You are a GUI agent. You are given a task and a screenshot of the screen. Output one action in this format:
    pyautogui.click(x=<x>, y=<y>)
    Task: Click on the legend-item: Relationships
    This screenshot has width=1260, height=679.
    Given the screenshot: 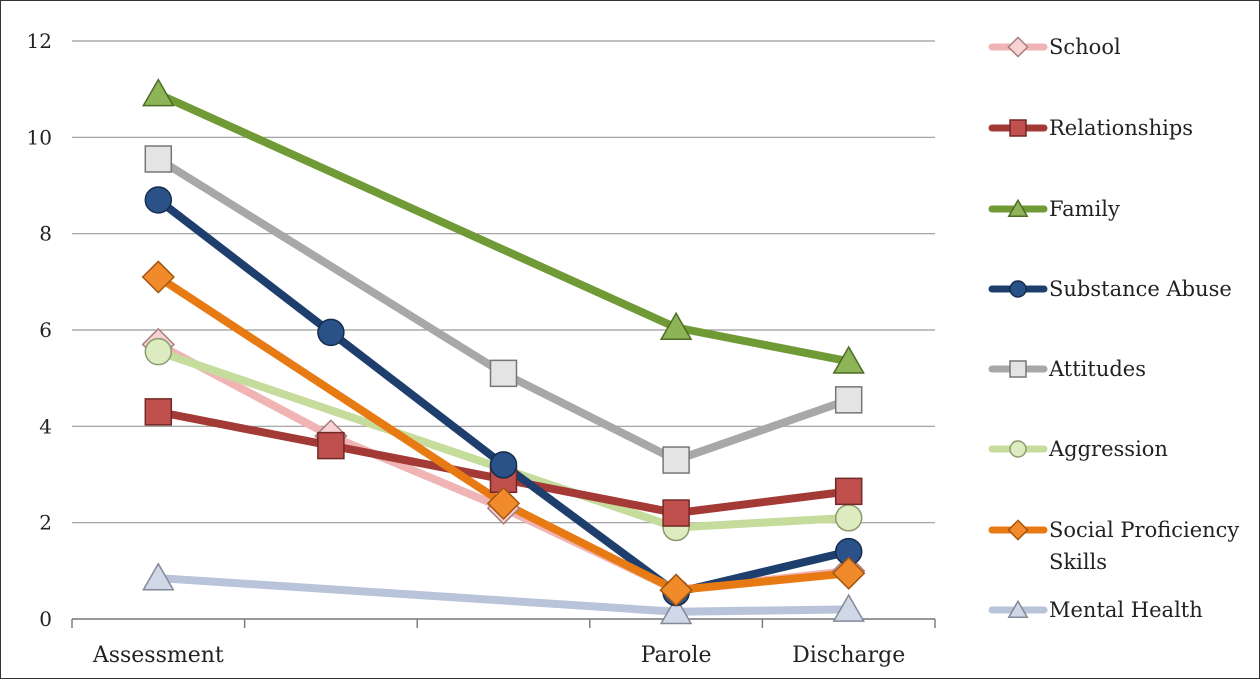 What is the action you would take?
    pyautogui.click(x=1090, y=128)
    